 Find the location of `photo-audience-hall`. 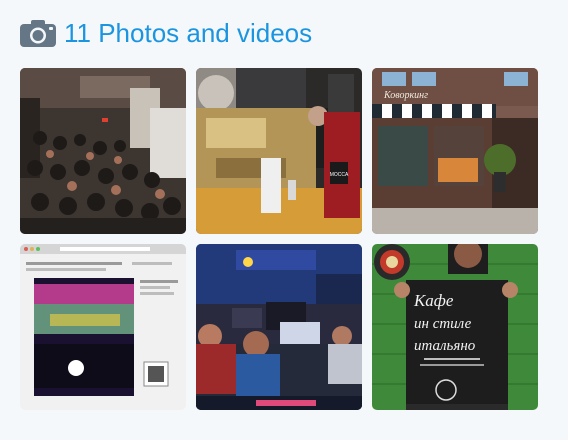

photo-audience-hall is located at coordinates (103, 151).